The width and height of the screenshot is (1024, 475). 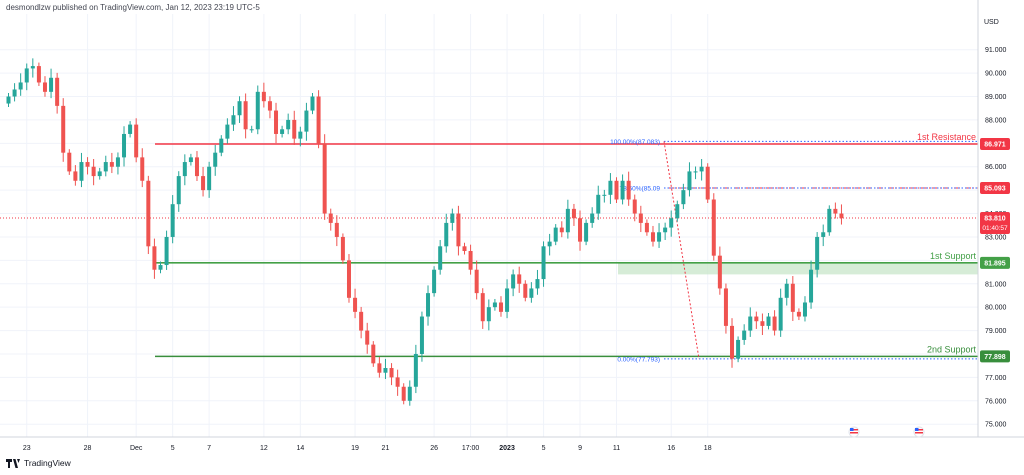 I want to click on support-zone-rect, so click(x=798, y=268).